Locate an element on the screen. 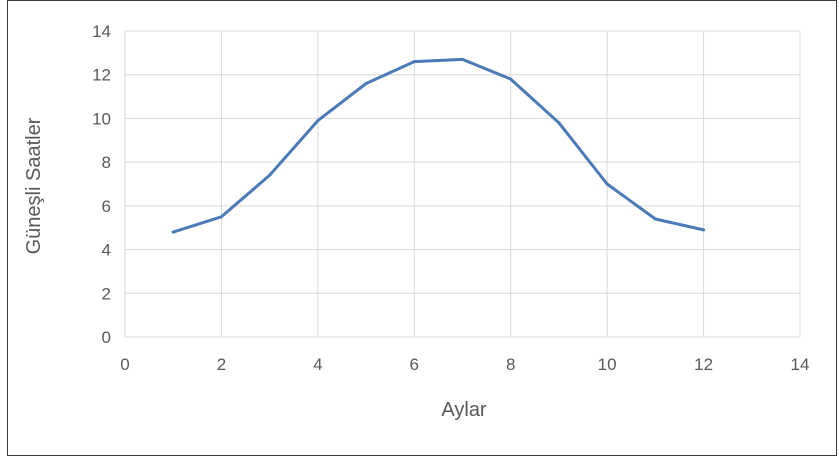 This screenshot has width=839, height=462. y-tick-label: 2 is located at coordinates (106, 293).